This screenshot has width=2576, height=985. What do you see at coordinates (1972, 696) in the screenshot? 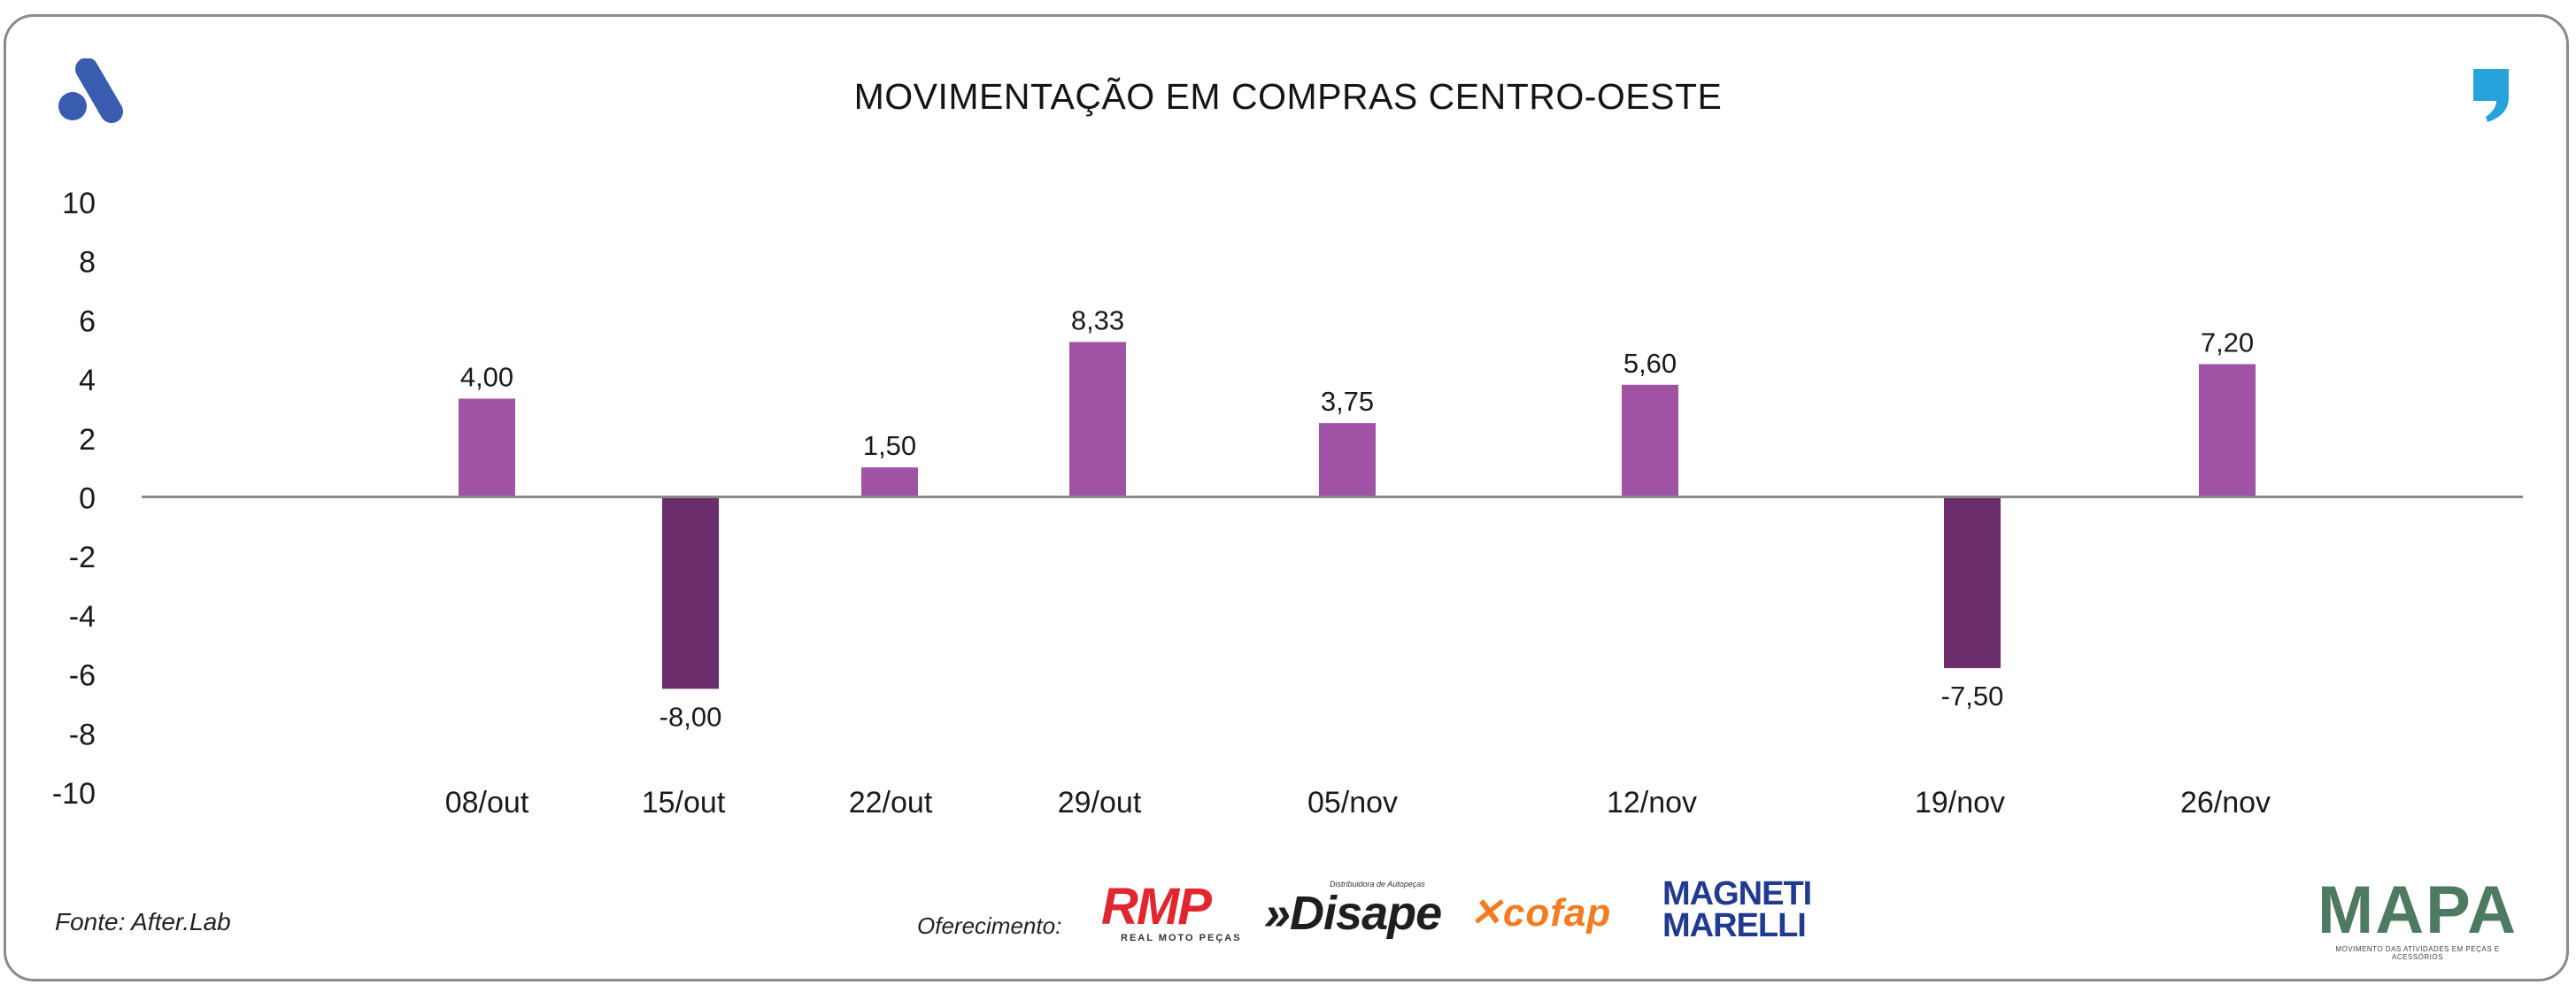
I see `data-label: -7,50` at bounding box center [1972, 696].